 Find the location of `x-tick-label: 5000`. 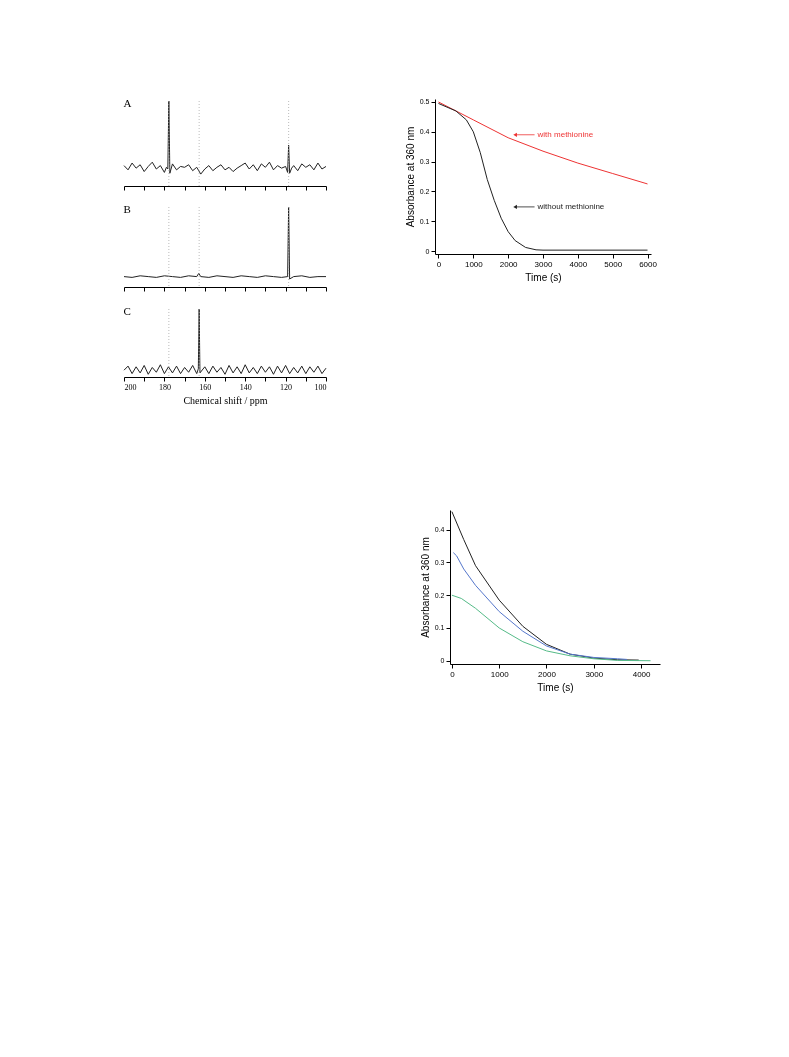

x-tick-label: 5000 is located at coordinates (613, 264).